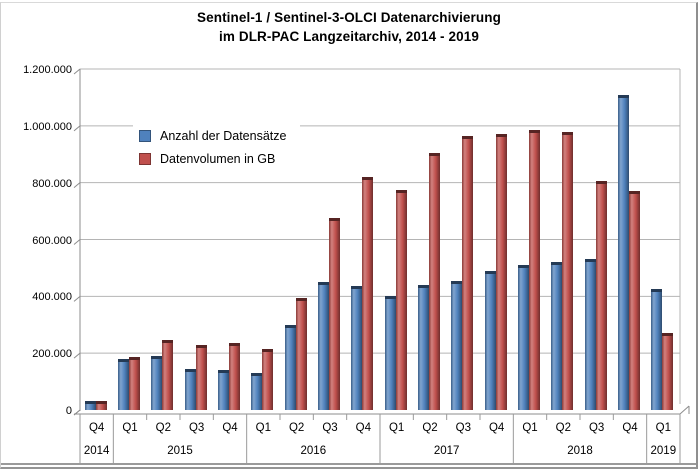  Describe the element at coordinates (296, 428) in the screenshot. I see `x-axis-quarter-2016-Q2: Q2` at that location.